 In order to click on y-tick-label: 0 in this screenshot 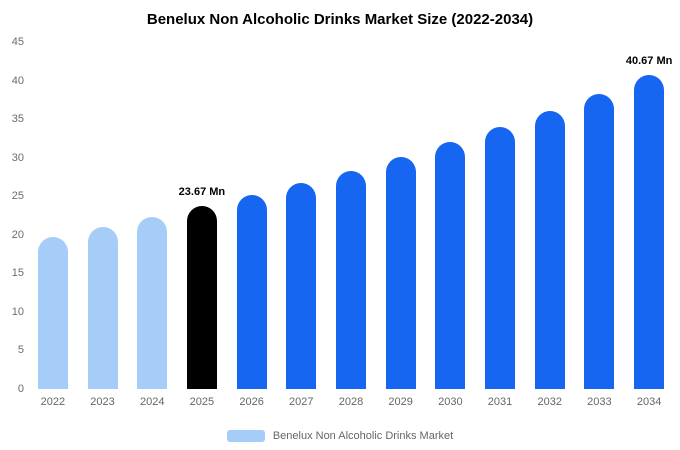, I will do `click(20, 389)`.